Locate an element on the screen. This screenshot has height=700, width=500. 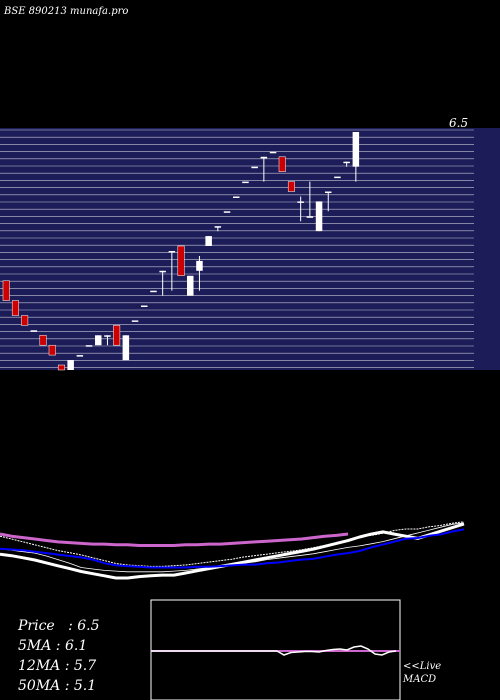
ma-line-thick-white is located at coordinates (232, 551).